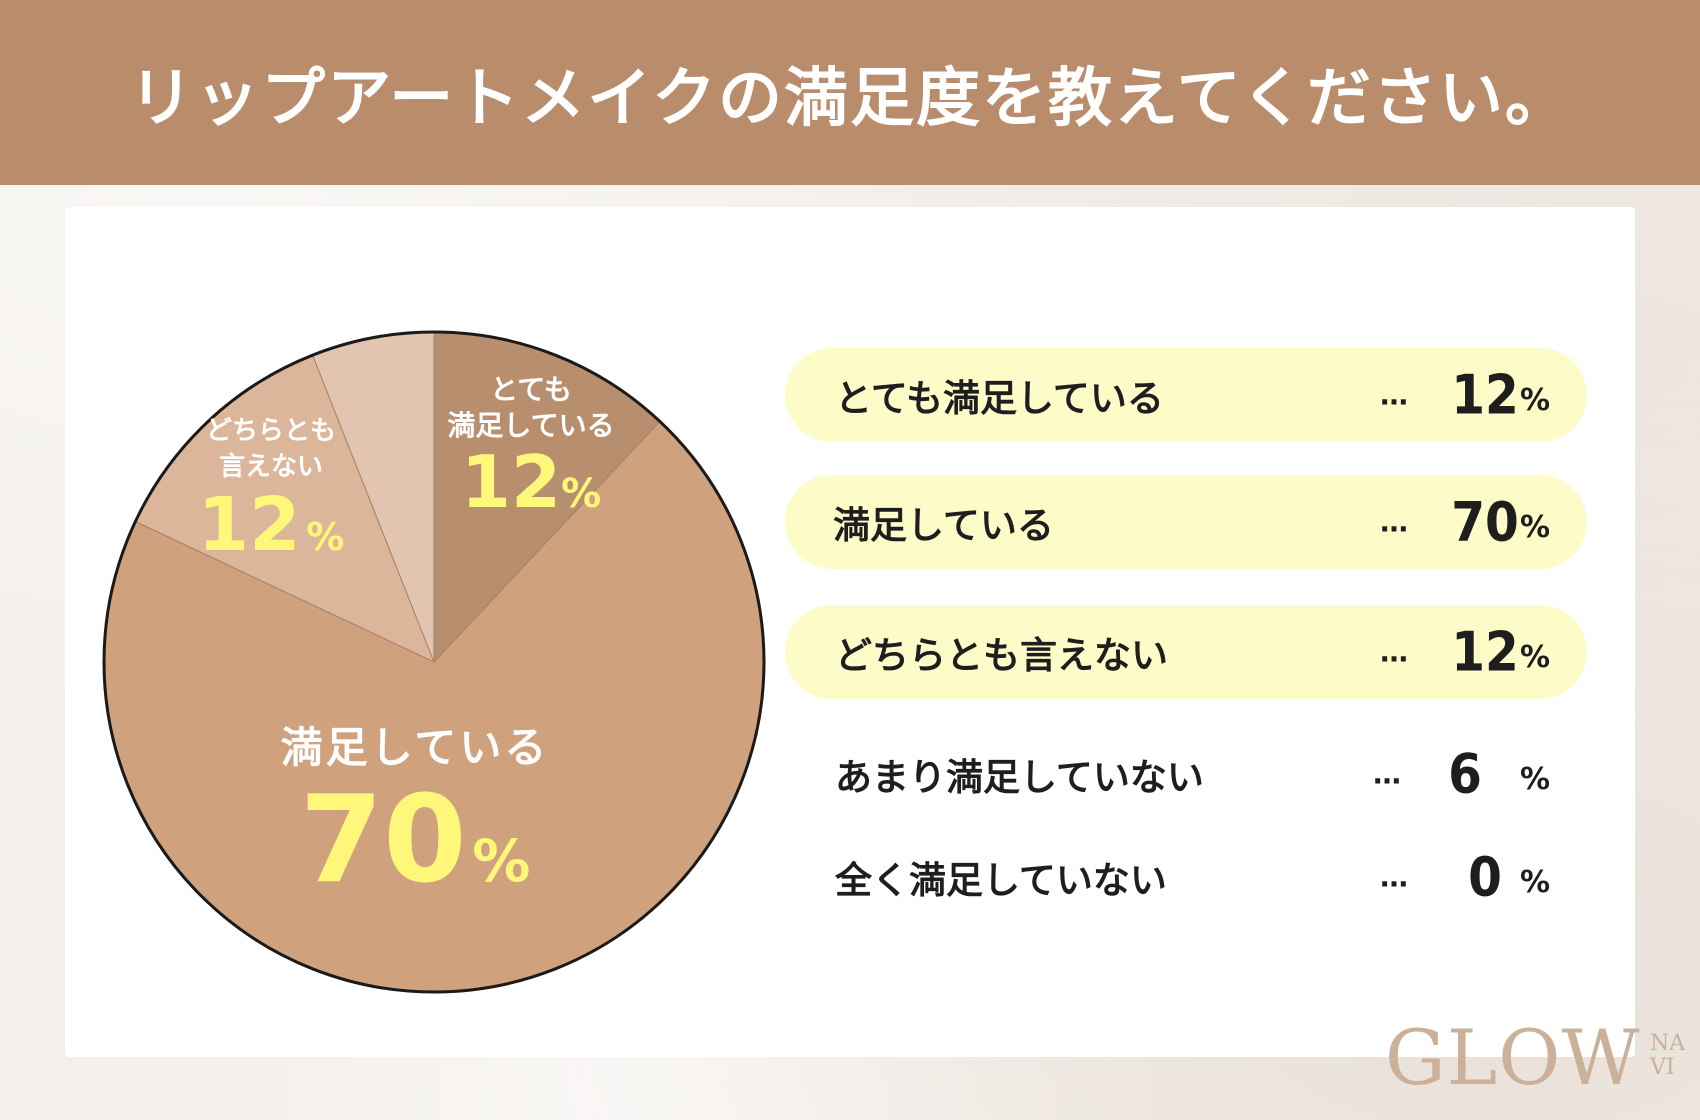  Describe the element at coordinates (1001, 880) in the screenshot. I see `legend-label: 全く満足していない` at that location.